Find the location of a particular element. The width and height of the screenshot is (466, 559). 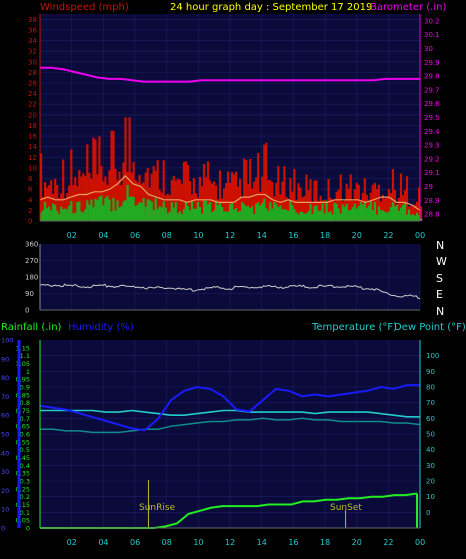

direction-tick-label: 180 is located at coordinates (31, 278).